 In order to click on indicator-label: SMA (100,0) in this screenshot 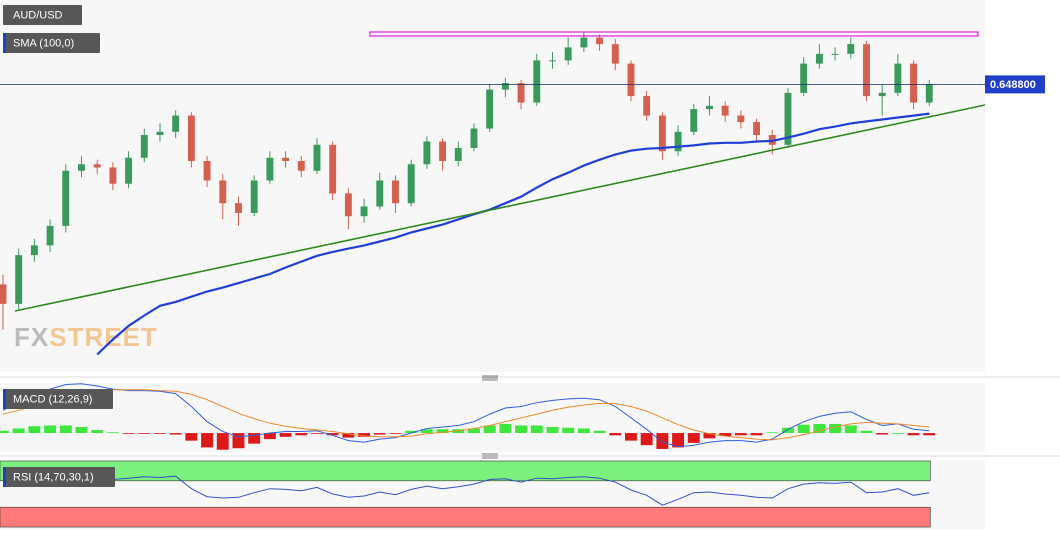, I will do `click(43, 43)`.